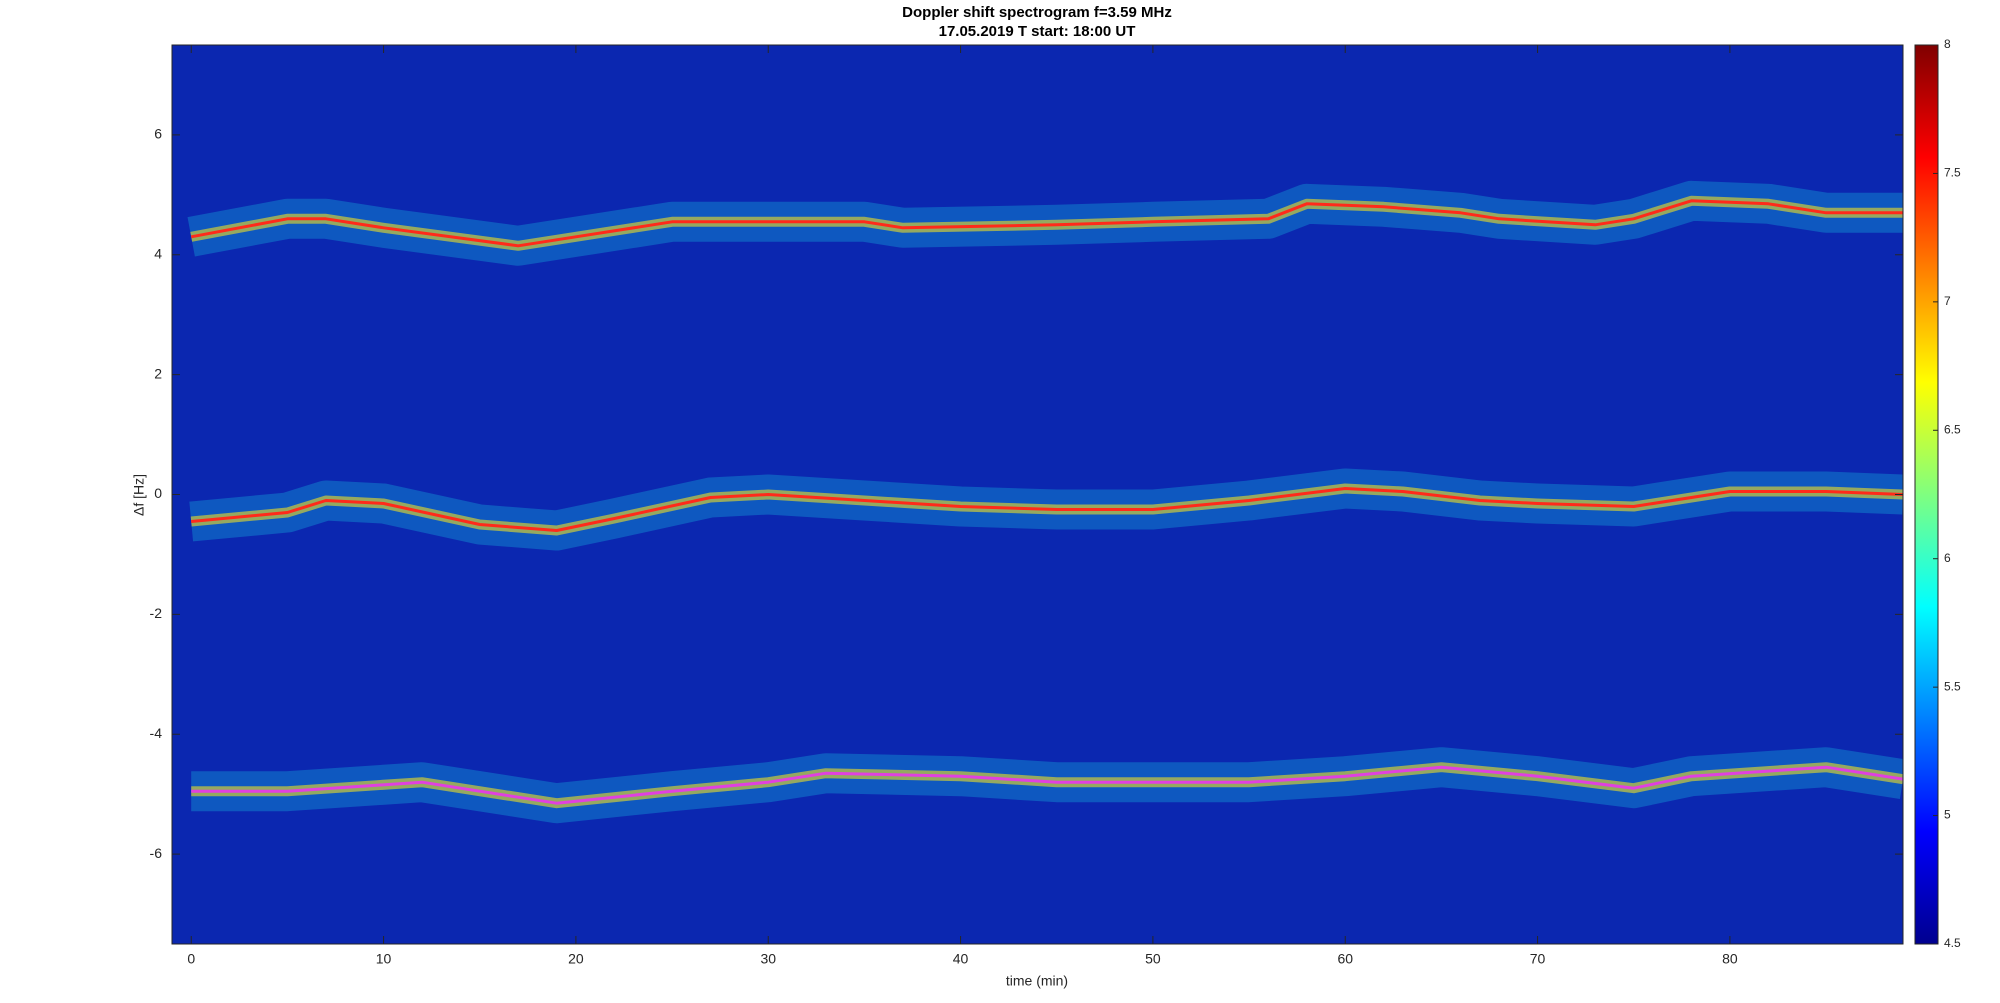 The width and height of the screenshot is (2000, 1003). What do you see at coordinates (1947, 44) in the screenshot?
I see `colorbar-tick-label: 8` at bounding box center [1947, 44].